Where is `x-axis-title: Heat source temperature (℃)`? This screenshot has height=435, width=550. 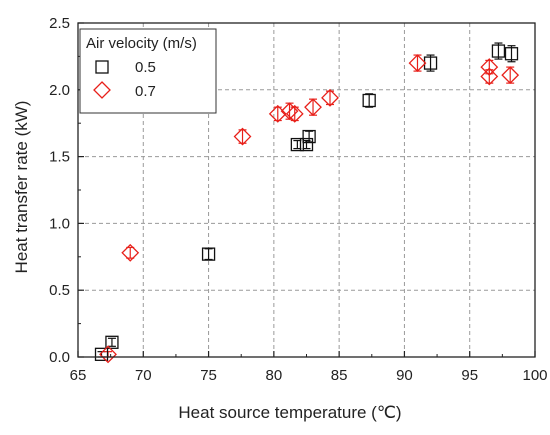
x-axis-title: Heat source temperature (℃) is located at coordinates (289, 412).